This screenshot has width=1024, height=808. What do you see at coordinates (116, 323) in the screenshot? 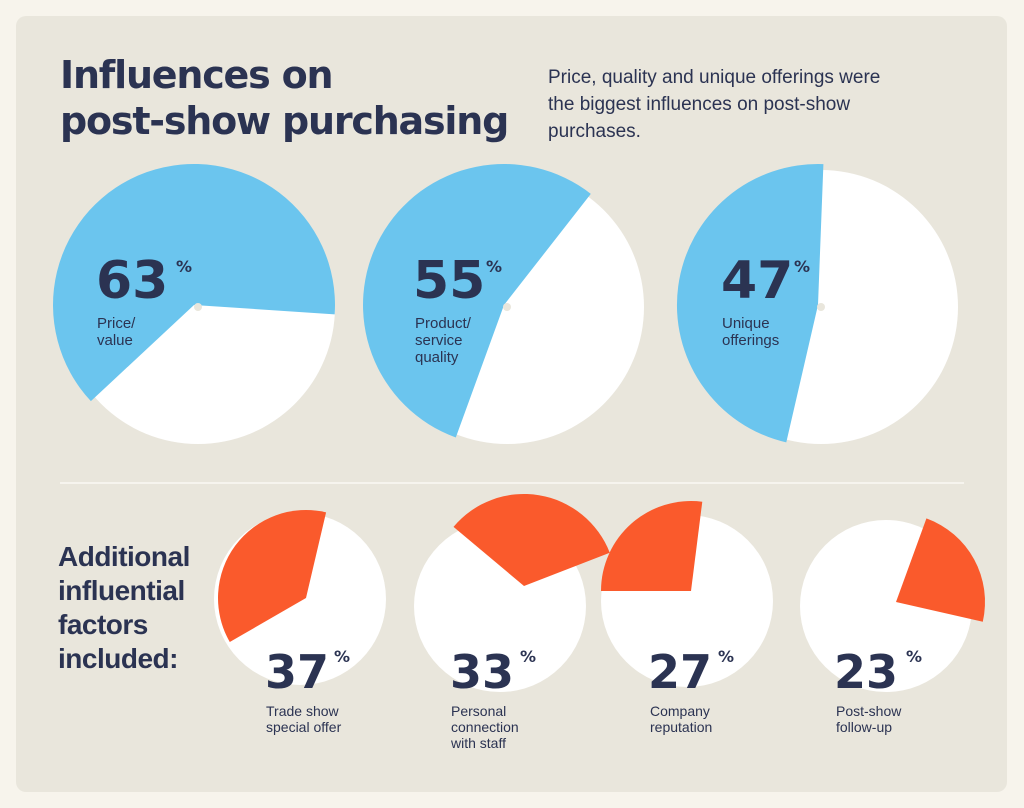
I see `pie-category-label: Price/` at bounding box center [116, 323].